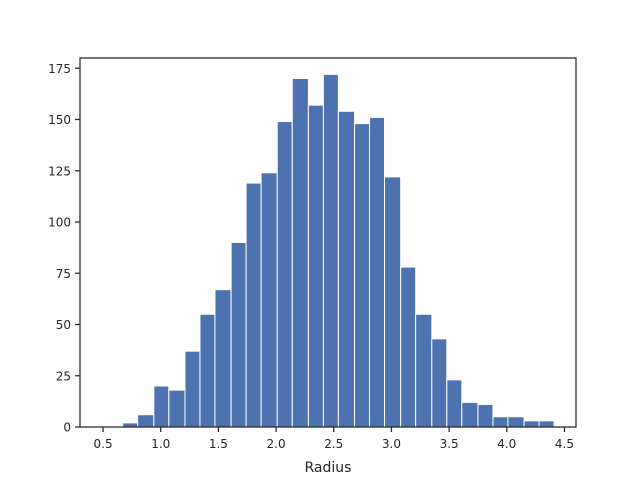 The height and width of the screenshot is (480, 640). I want to click on y-tick-label: 175, so click(59, 69).